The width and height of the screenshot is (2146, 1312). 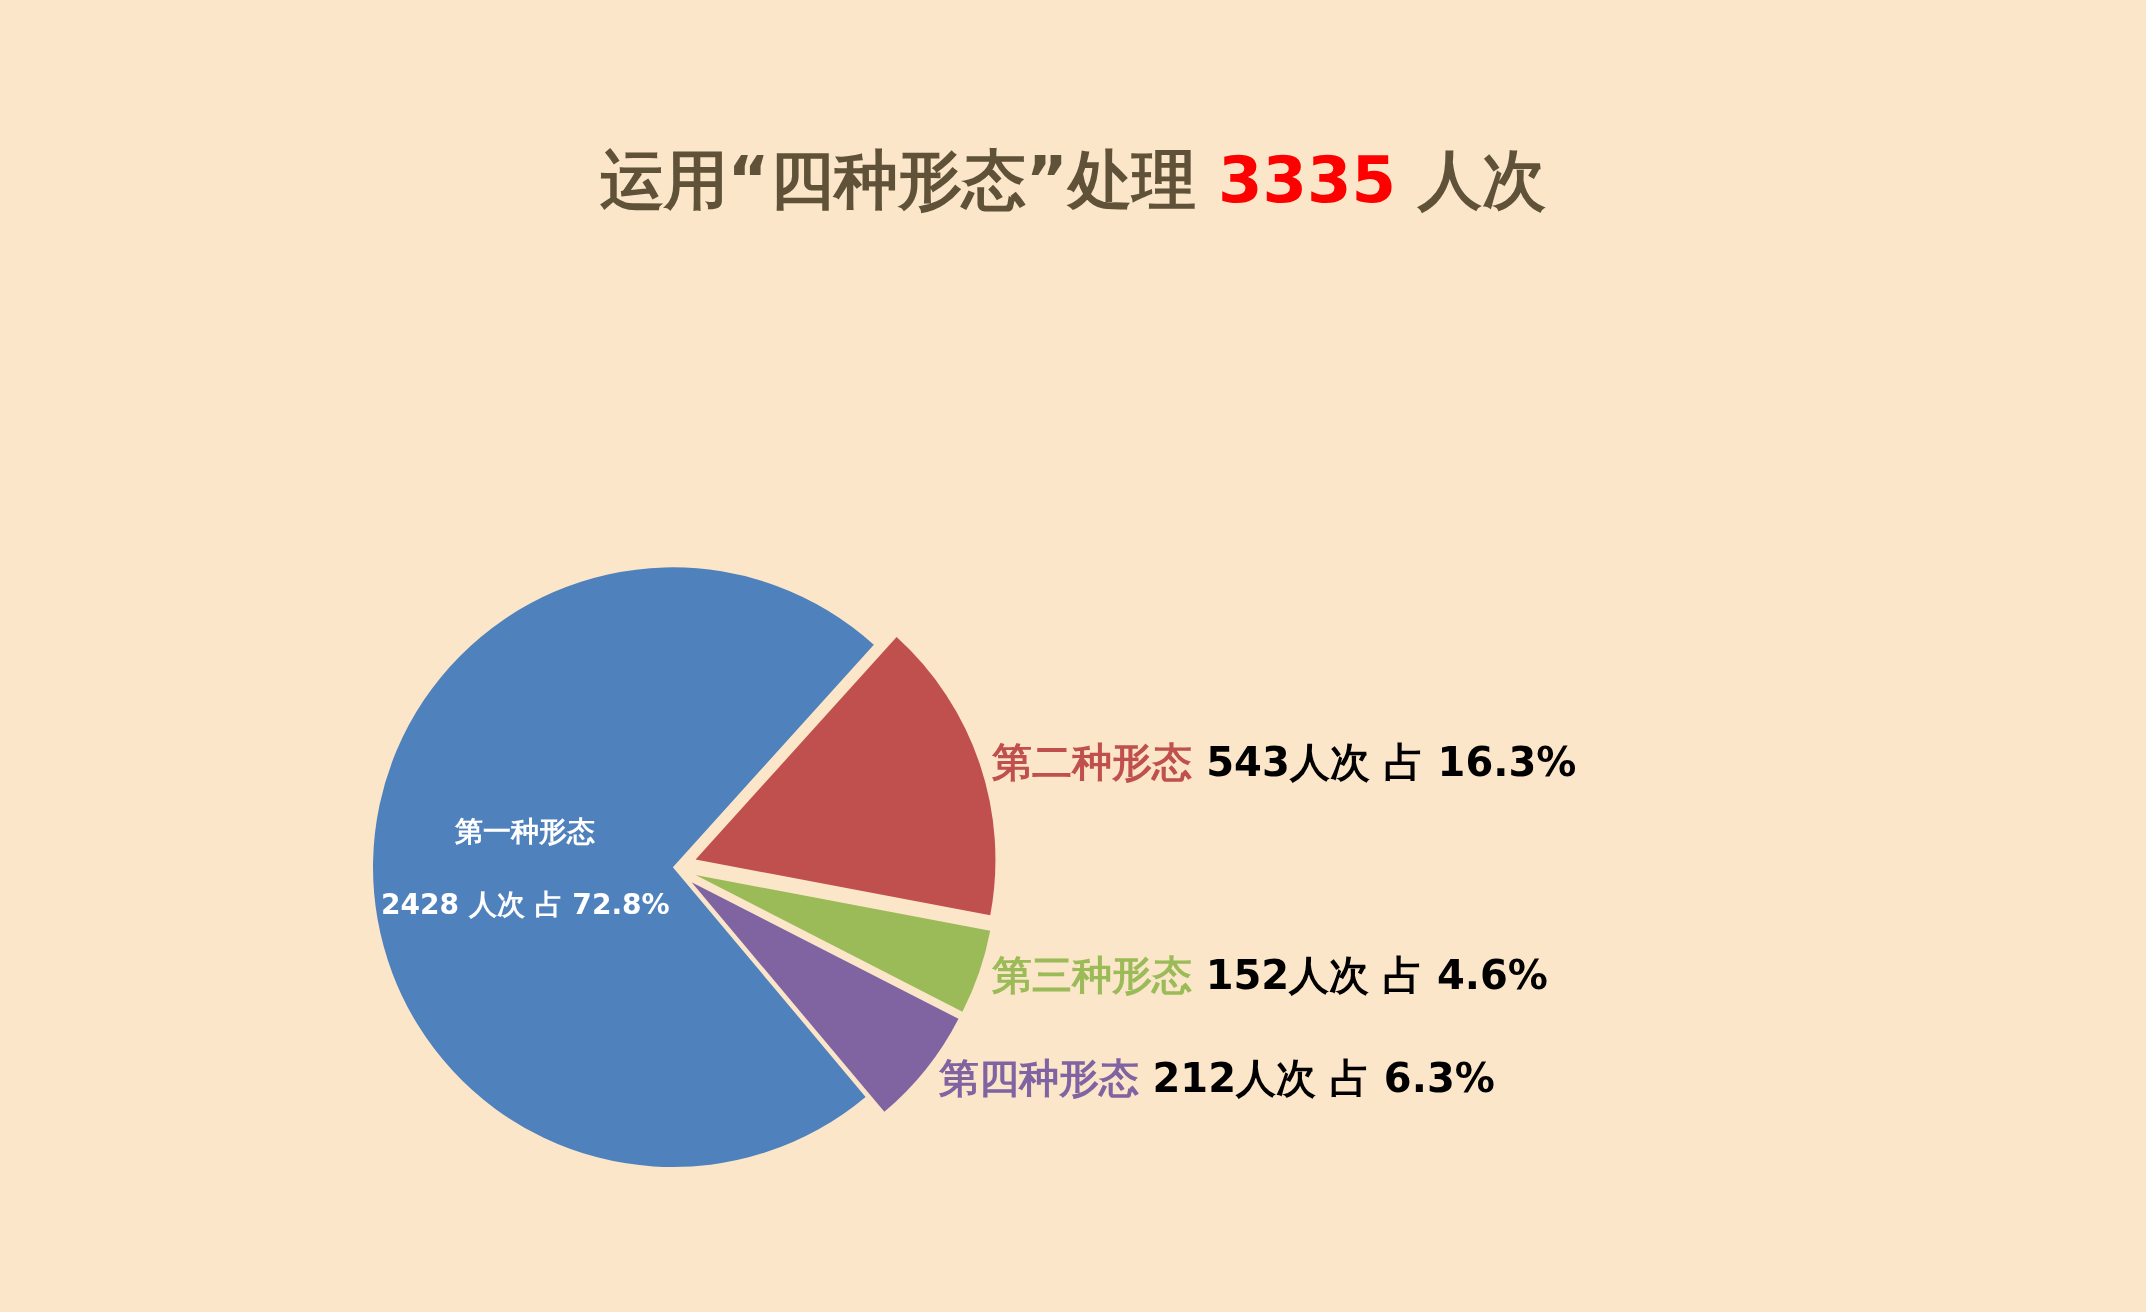 What do you see at coordinates (1092, 761) in the screenshot?
I see `slice-label: 第二种形态` at bounding box center [1092, 761].